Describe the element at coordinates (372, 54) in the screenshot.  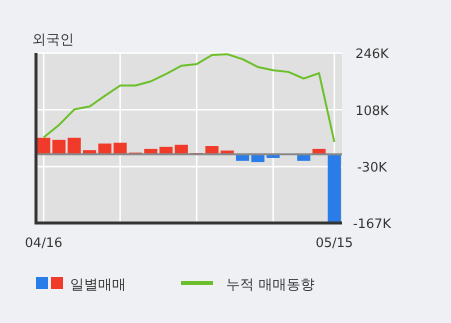
I see `y-tick-label: 246K` at that location.